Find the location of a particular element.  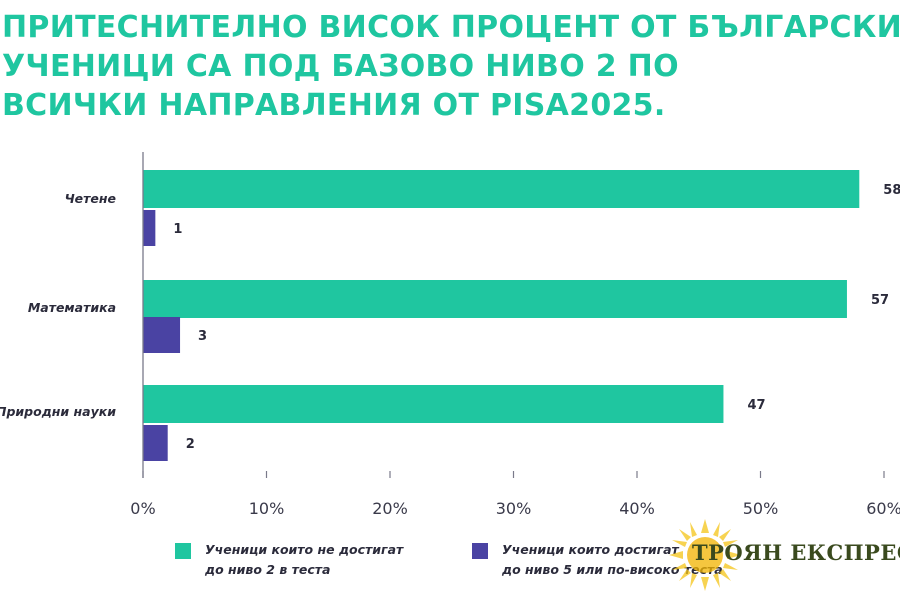

bar-value-label: 2 is located at coordinates (190, 444).